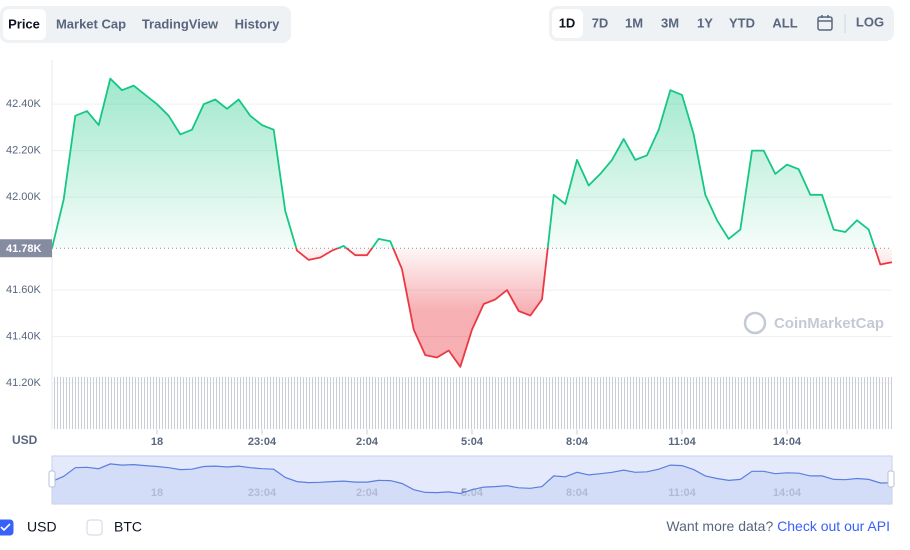 This screenshot has height=550, width=910. I want to click on navigator-area, so click(472, 483).